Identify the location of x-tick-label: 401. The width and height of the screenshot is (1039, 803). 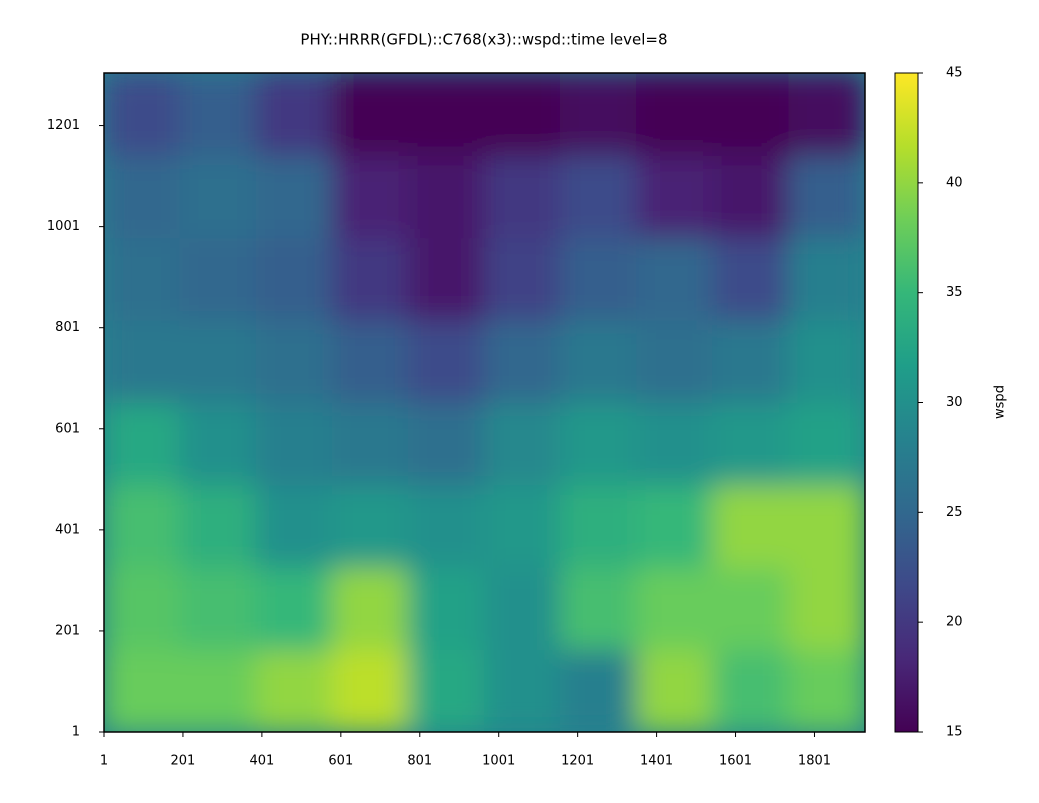
(261, 761).